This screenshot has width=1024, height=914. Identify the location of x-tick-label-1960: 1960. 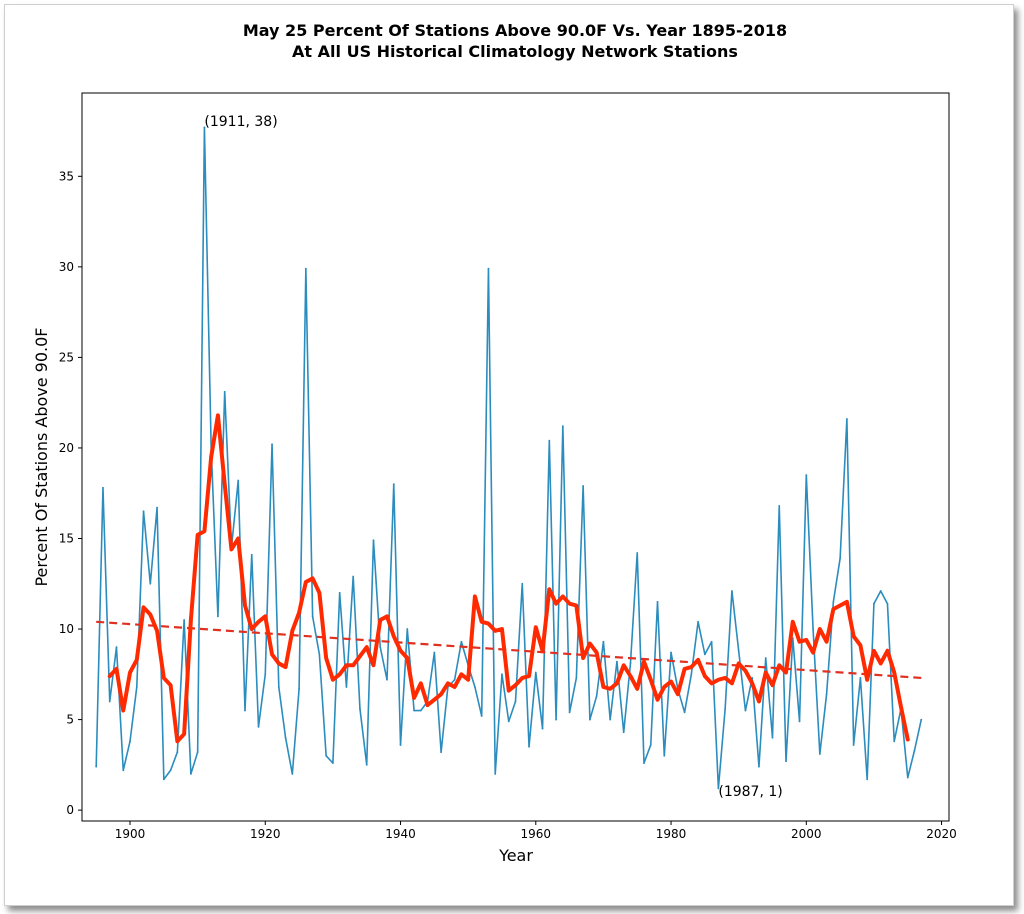
(536, 834).